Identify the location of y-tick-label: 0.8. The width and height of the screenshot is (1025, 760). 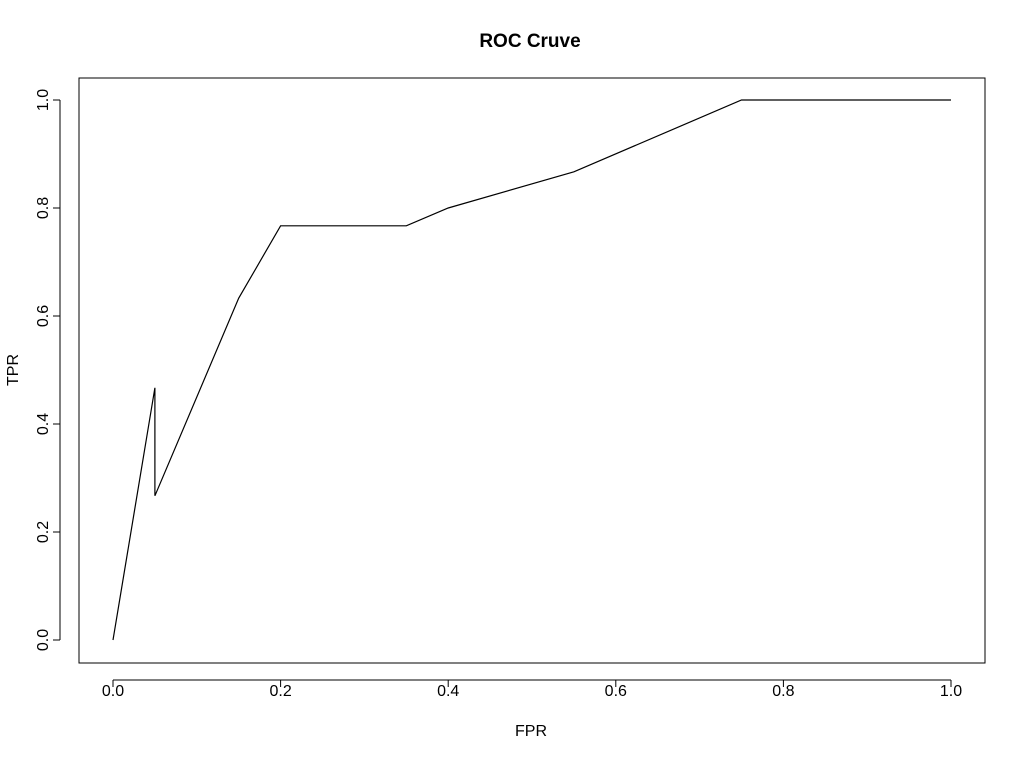
(43, 208).